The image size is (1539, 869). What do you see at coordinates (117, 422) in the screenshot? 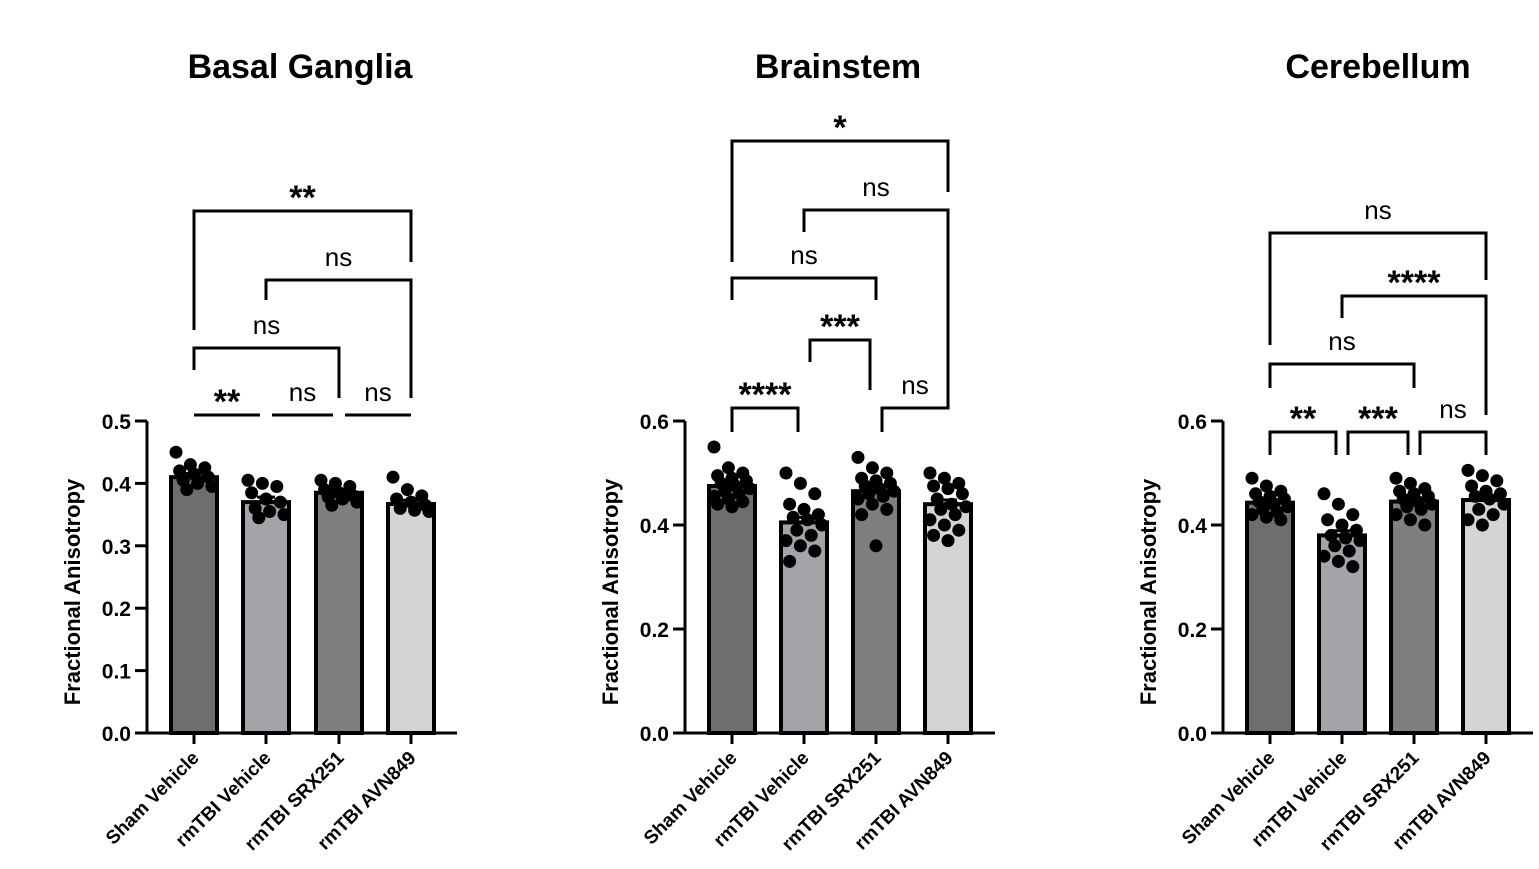
I see `y-tick-label: 0.5` at bounding box center [117, 422].